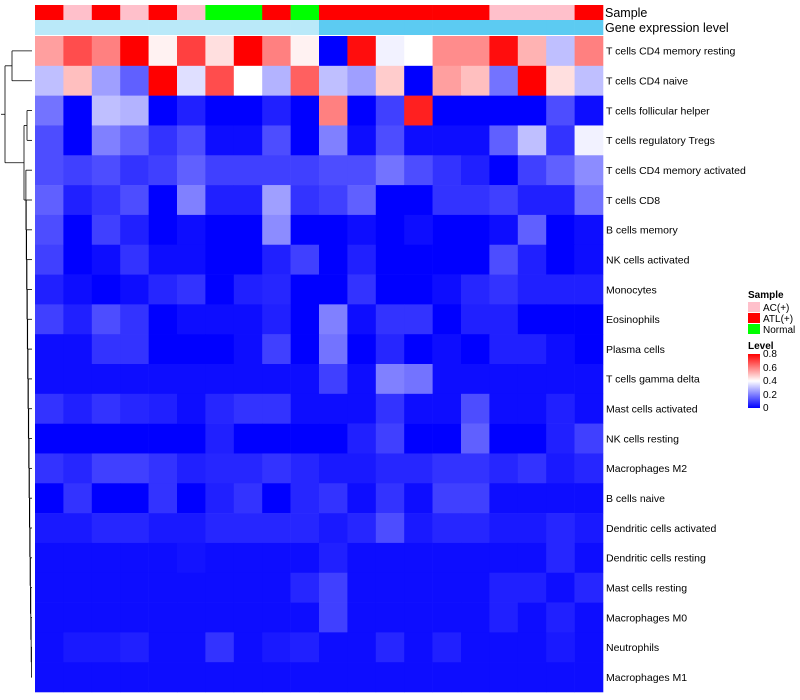  Describe the element at coordinates (635, 499) in the screenshot. I see `row-label: B cells naive` at that location.